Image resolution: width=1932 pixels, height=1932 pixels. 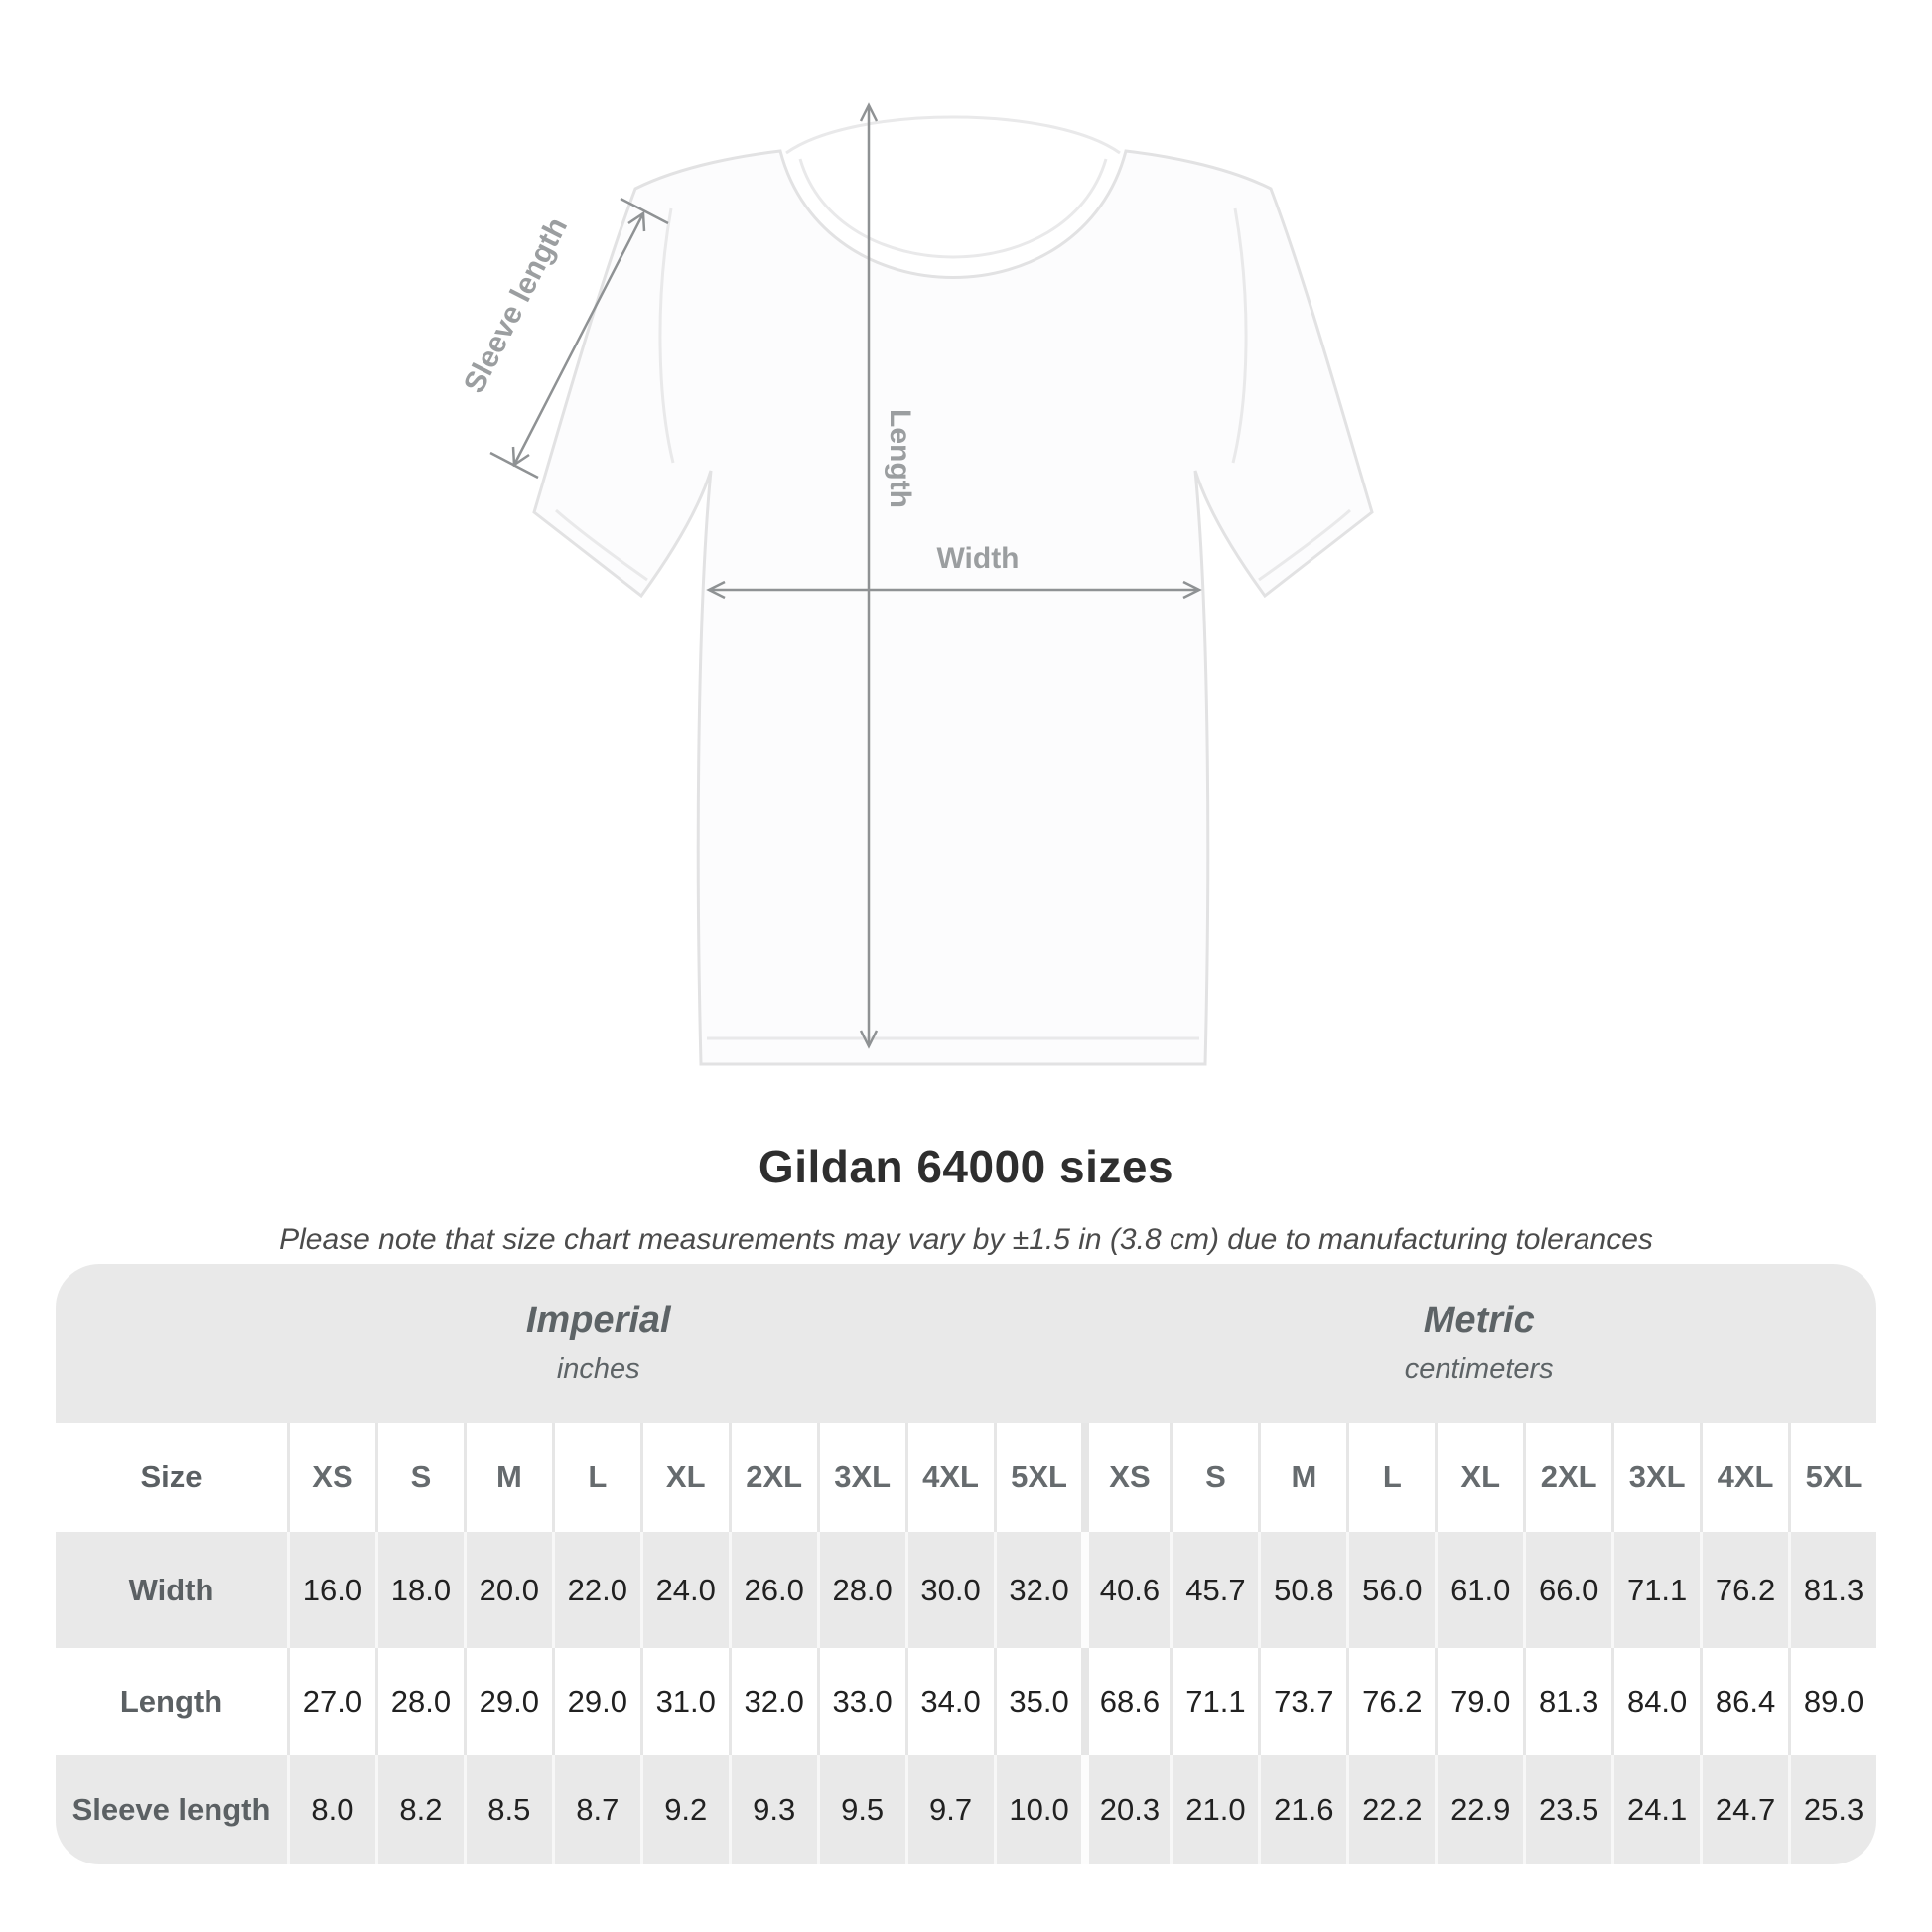 What do you see at coordinates (1479, 1701) in the screenshot?
I see `length-metric-xl: 79.0` at bounding box center [1479, 1701].